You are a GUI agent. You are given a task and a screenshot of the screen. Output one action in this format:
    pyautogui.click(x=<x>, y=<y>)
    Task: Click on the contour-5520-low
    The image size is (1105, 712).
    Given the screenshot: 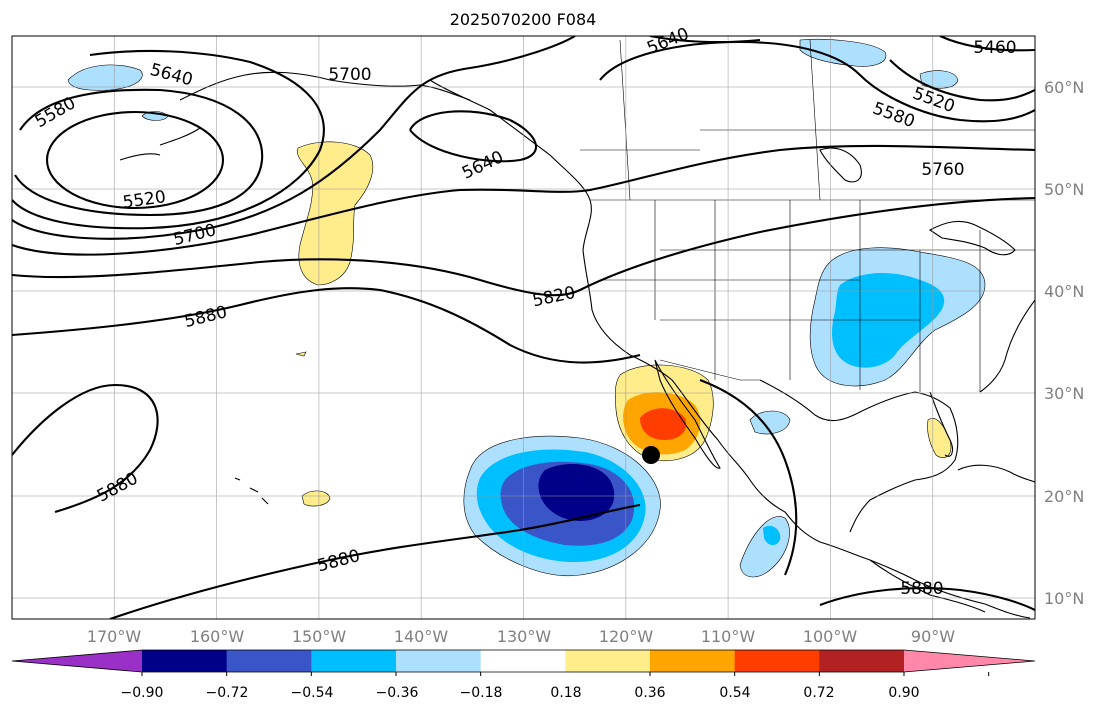 What is the action you would take?
    pyautogui.click(x=135, y=160)
    